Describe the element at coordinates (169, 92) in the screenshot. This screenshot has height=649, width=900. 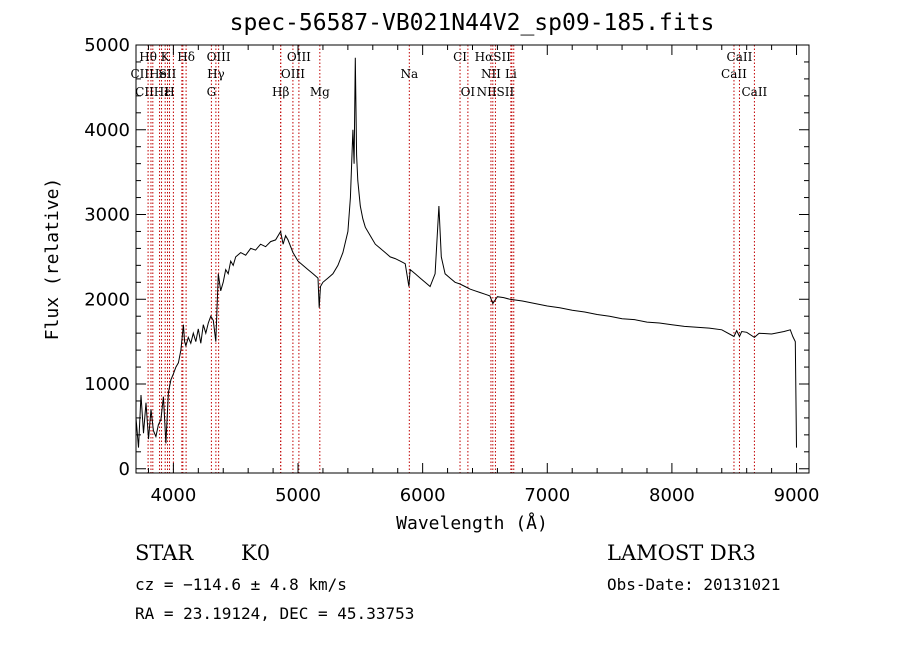
I see `marker-label: H` at that location.